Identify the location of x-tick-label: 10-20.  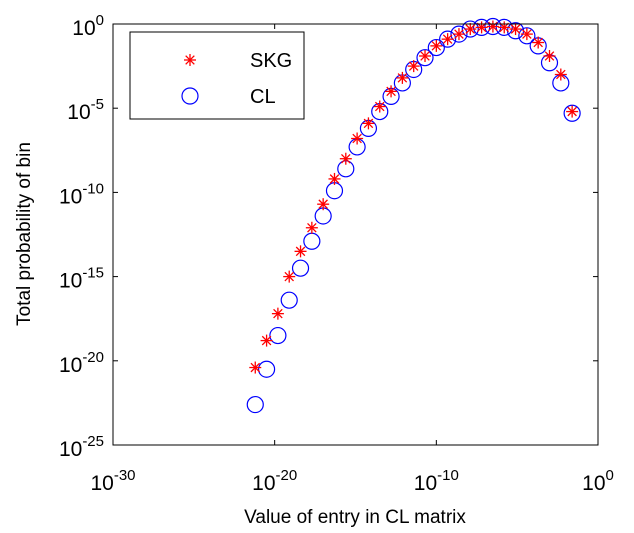
(274, 481).